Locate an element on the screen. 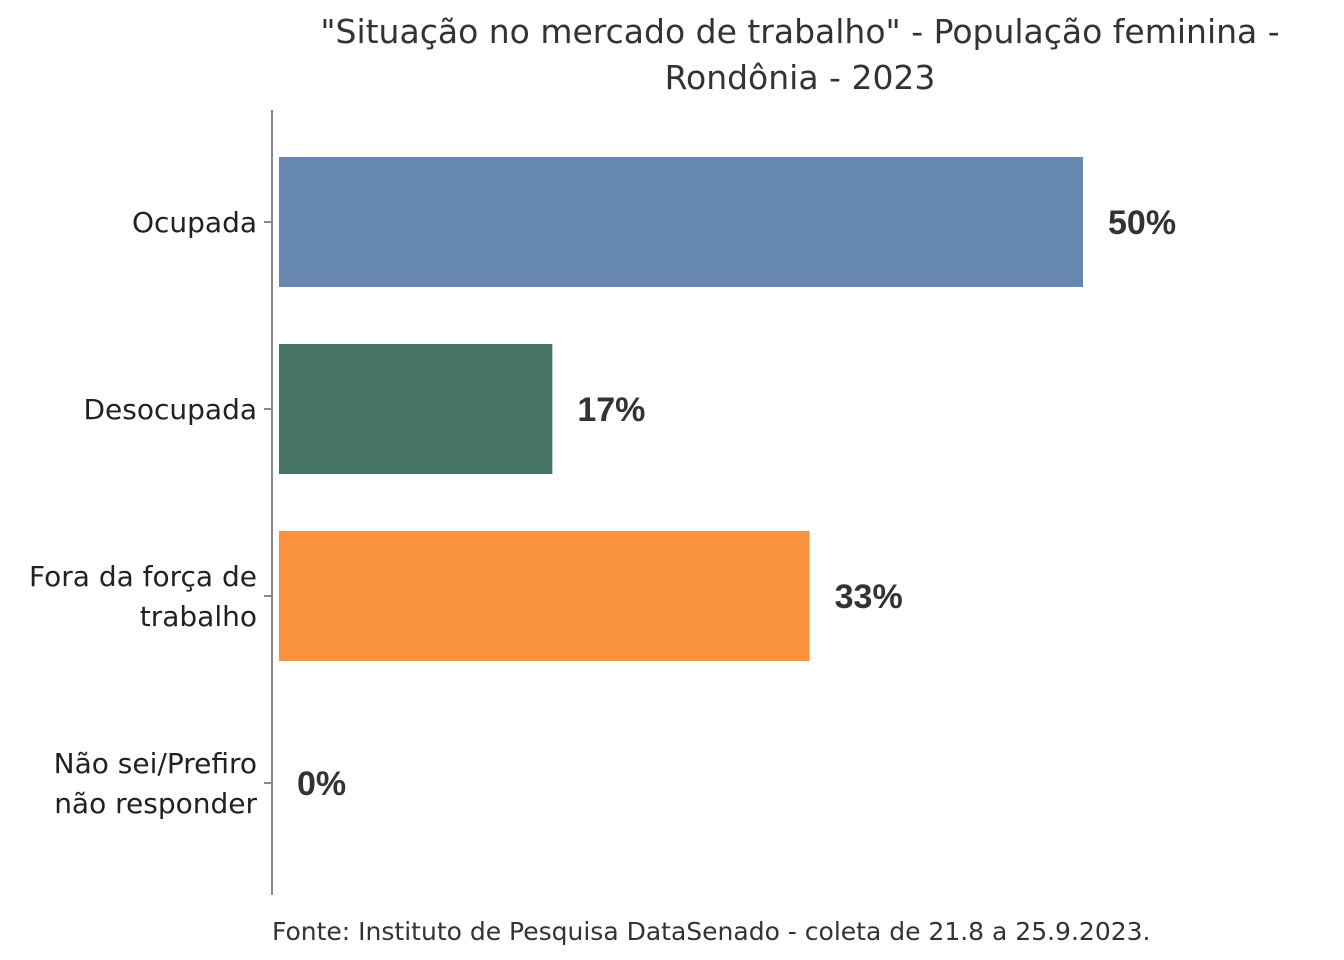  category-label-line: não responder is located at coordinates (155, 803).